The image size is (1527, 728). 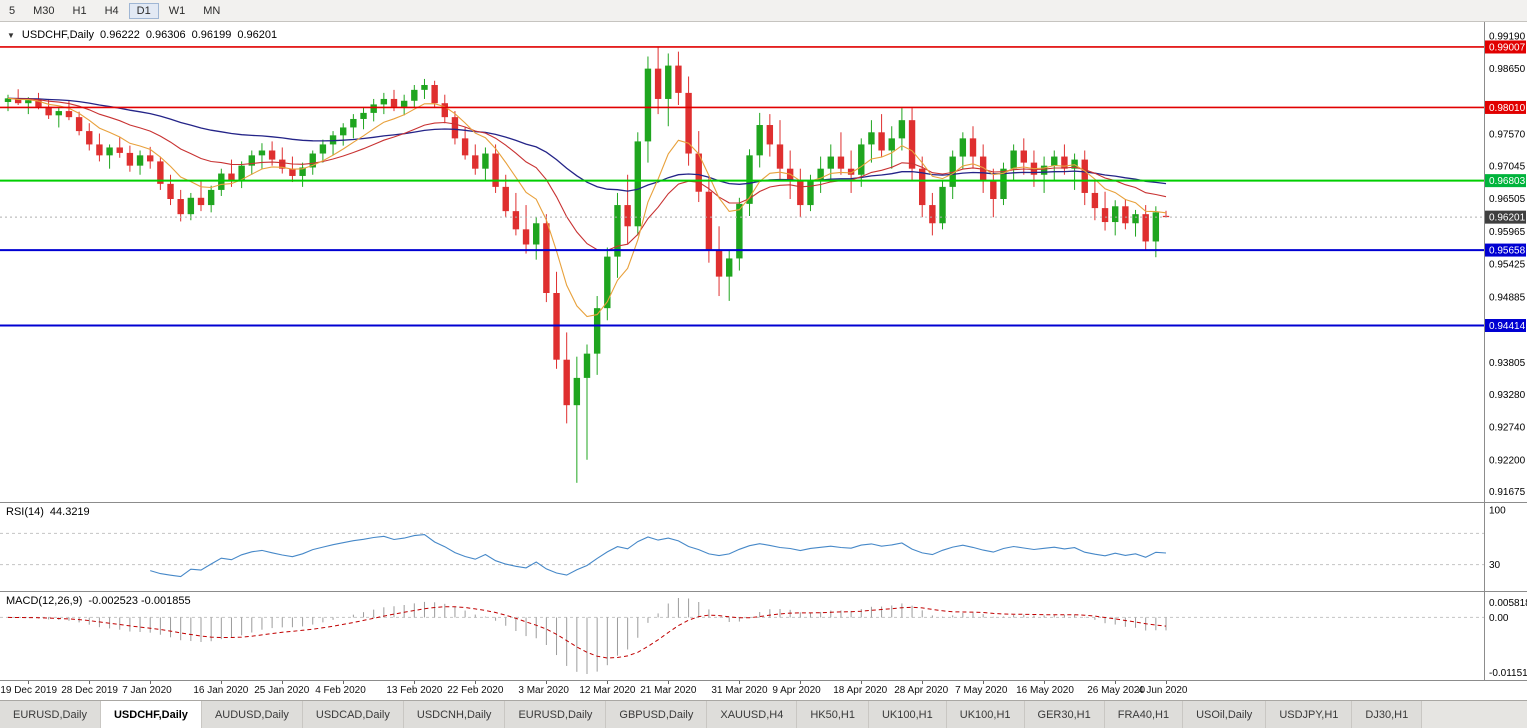 I want to click on date-label: 12 Mar 2020, so click(x=607, y=690).